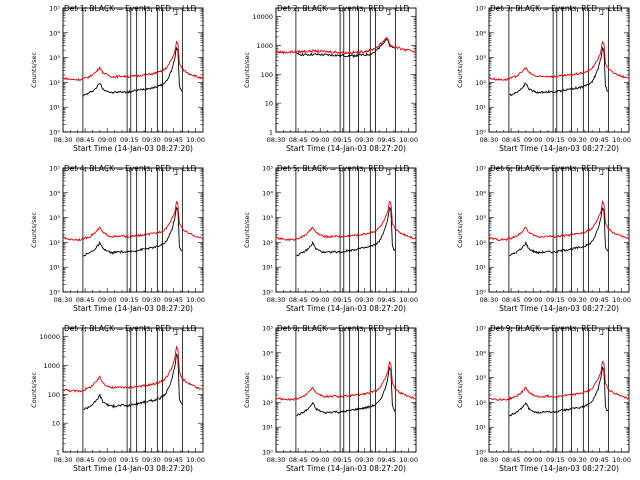 This screenshot has height=480, width=640. Describe the element at coordinates (343, 8) in the screenshot. I see `panel-title: Det 2: BLACK = Events, RED = LLD` at that location.